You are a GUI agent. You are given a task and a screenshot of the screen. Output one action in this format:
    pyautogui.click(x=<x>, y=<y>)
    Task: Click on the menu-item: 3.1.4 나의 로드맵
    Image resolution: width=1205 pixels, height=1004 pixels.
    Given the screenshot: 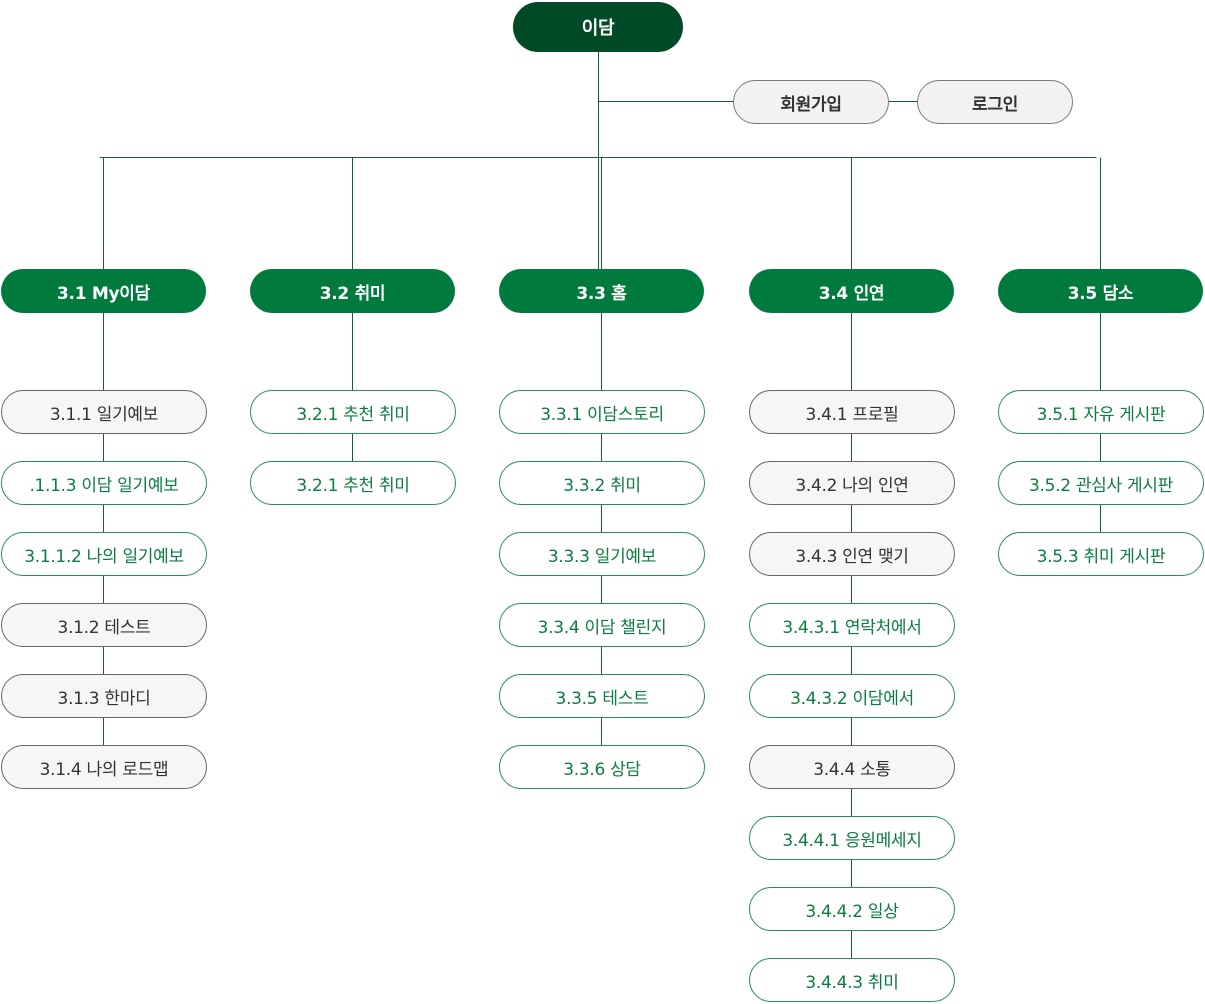 What is the action you would take?
    pyautogui.click(x=104, y=767)
    